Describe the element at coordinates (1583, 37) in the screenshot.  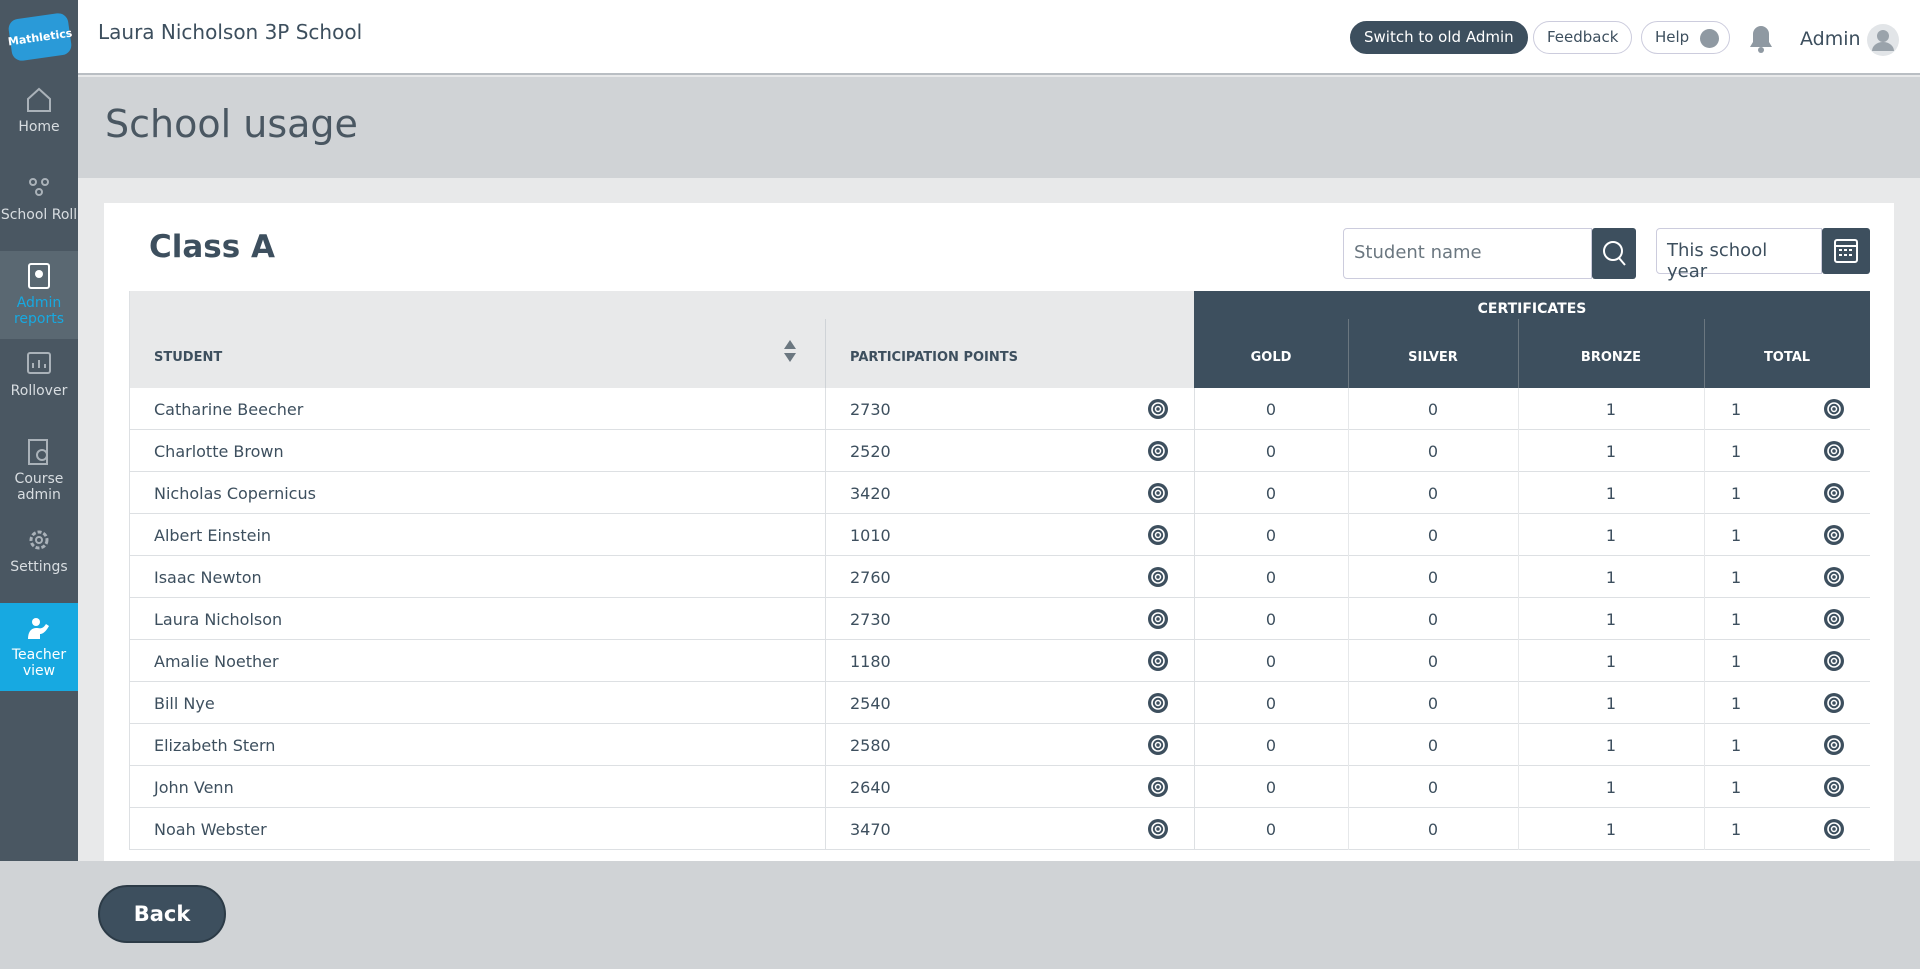
I see `header-button: Feedback` at that location.